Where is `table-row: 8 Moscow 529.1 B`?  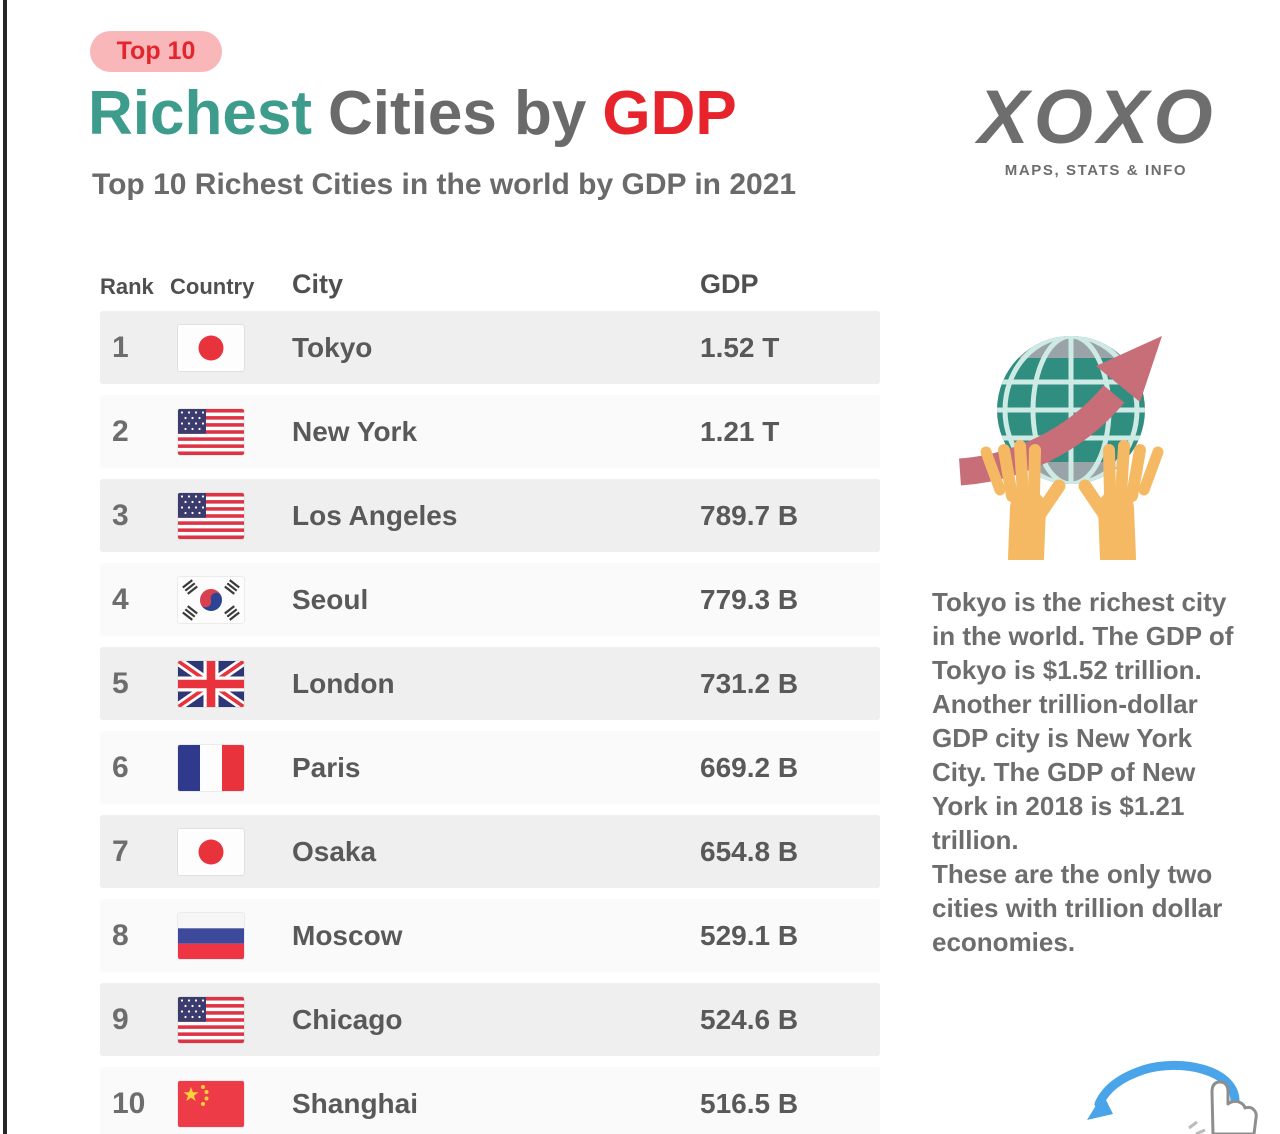 table-row: 8 Moscow 529.1 B is located at coordinates (490, 935).